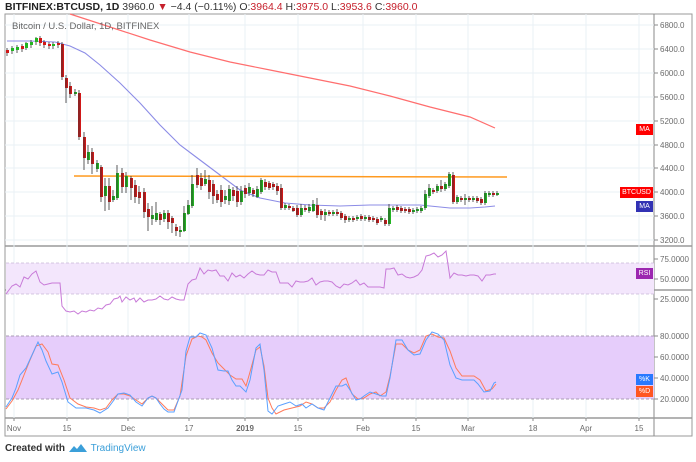 This screenshot has width=696, height=462. What do you see at coordinates (644, 206) in the screenshot?
I see `ma-fast-tag: MA` at bounding box center [644, 206].